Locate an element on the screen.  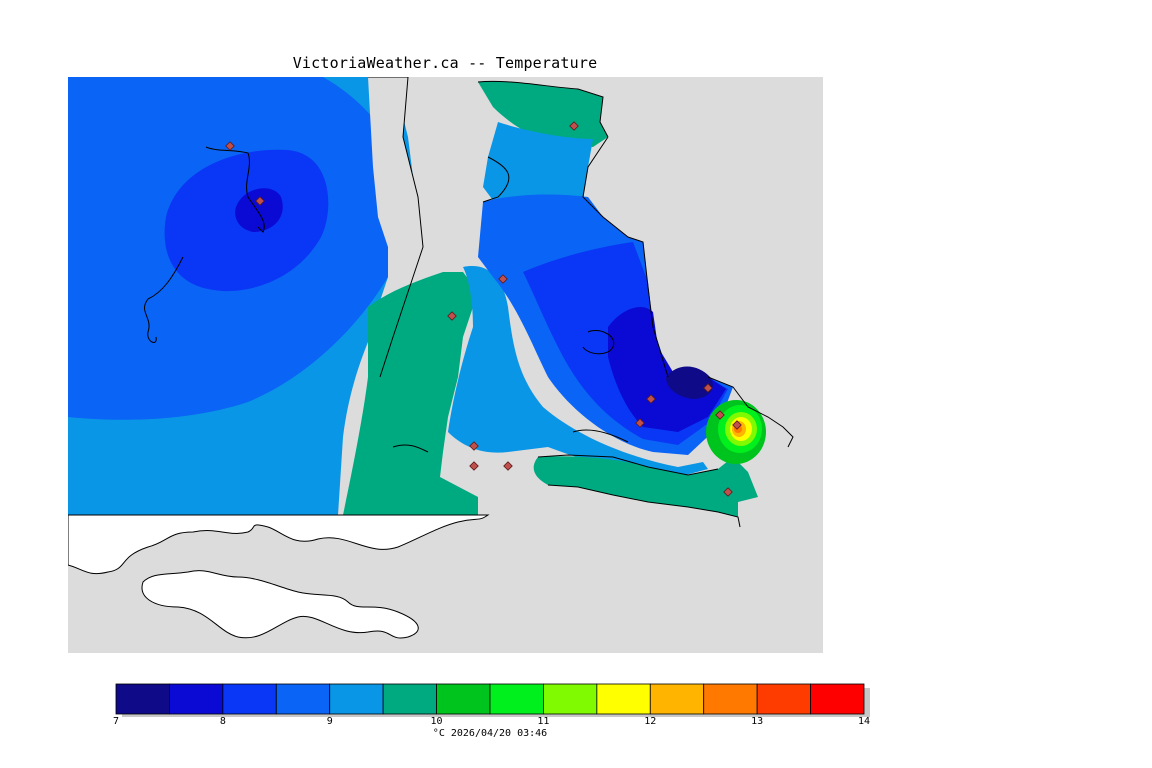
legend-tick-label: 14 is located at coordinates (864, 721).